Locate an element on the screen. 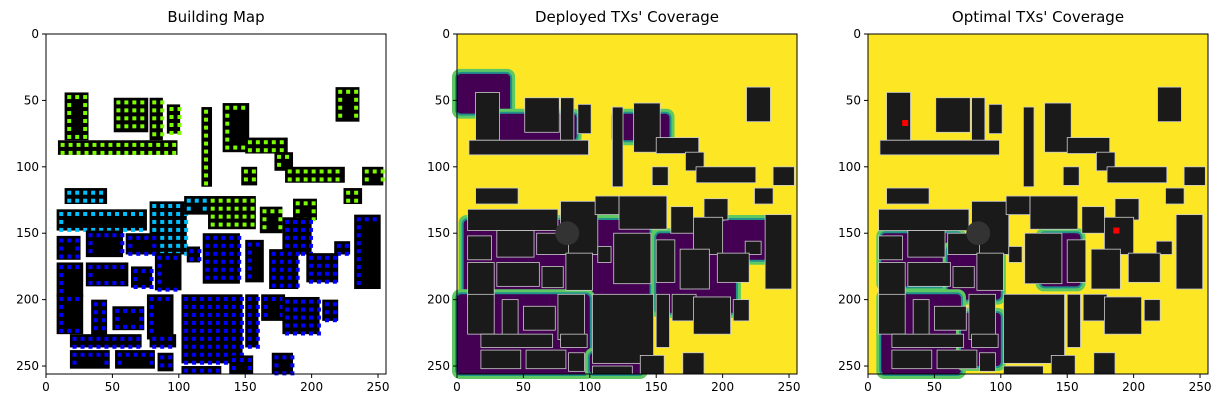 The width and height of the screenshot is (1224, 407). y-tick-label: 150 is located at coordinates (438, 233).